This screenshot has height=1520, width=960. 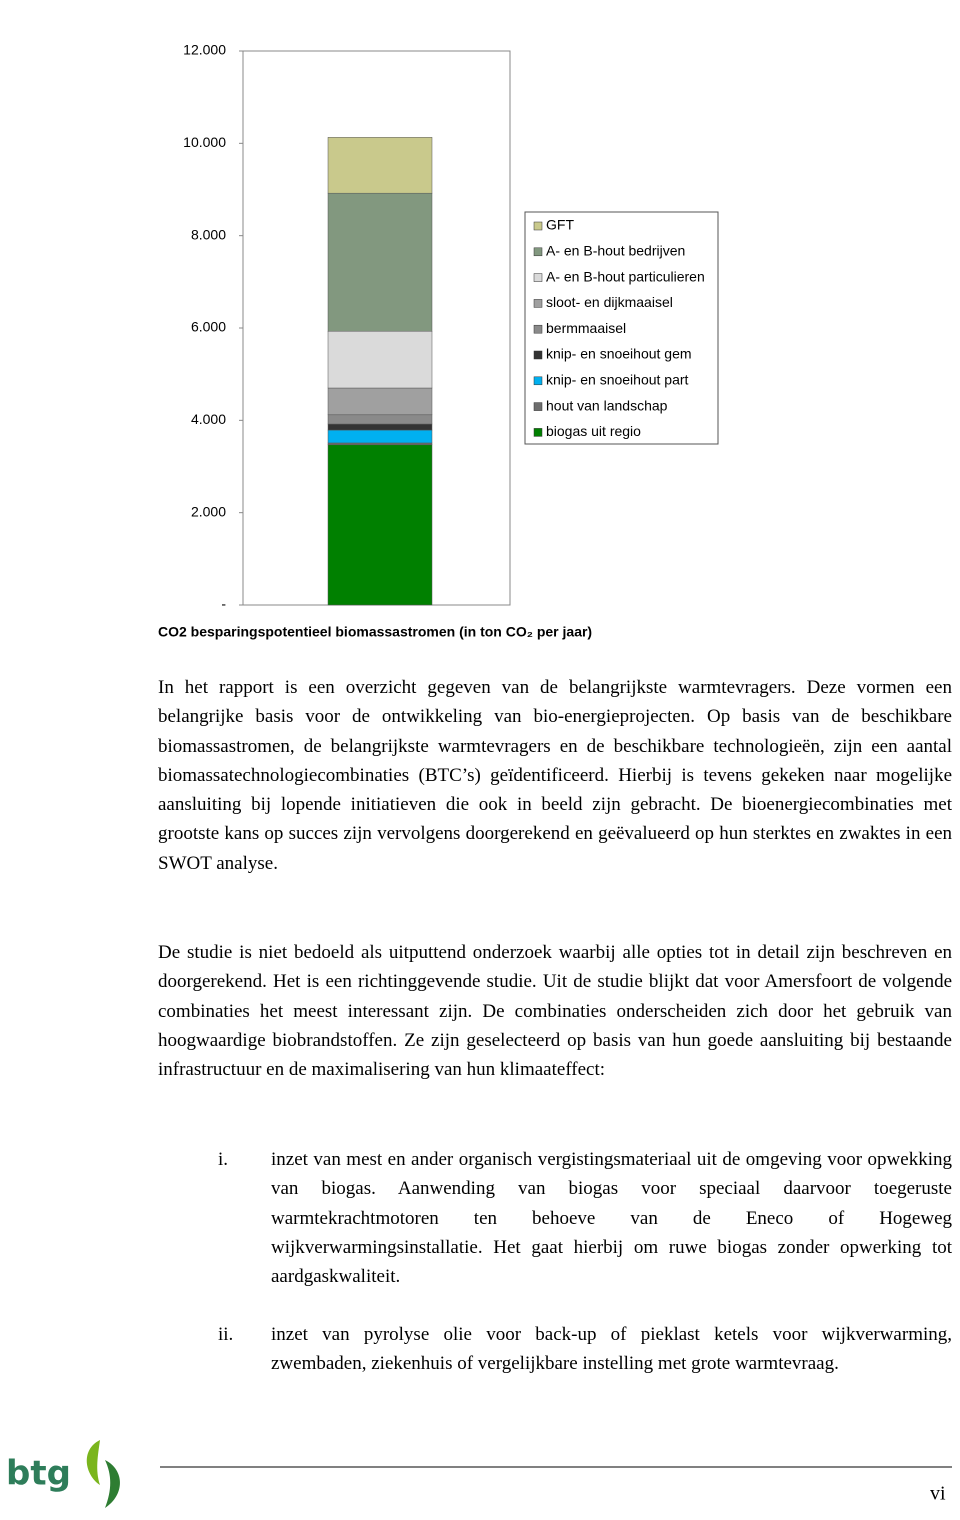 I want to click on legend-box, so click(x=621, y=328).